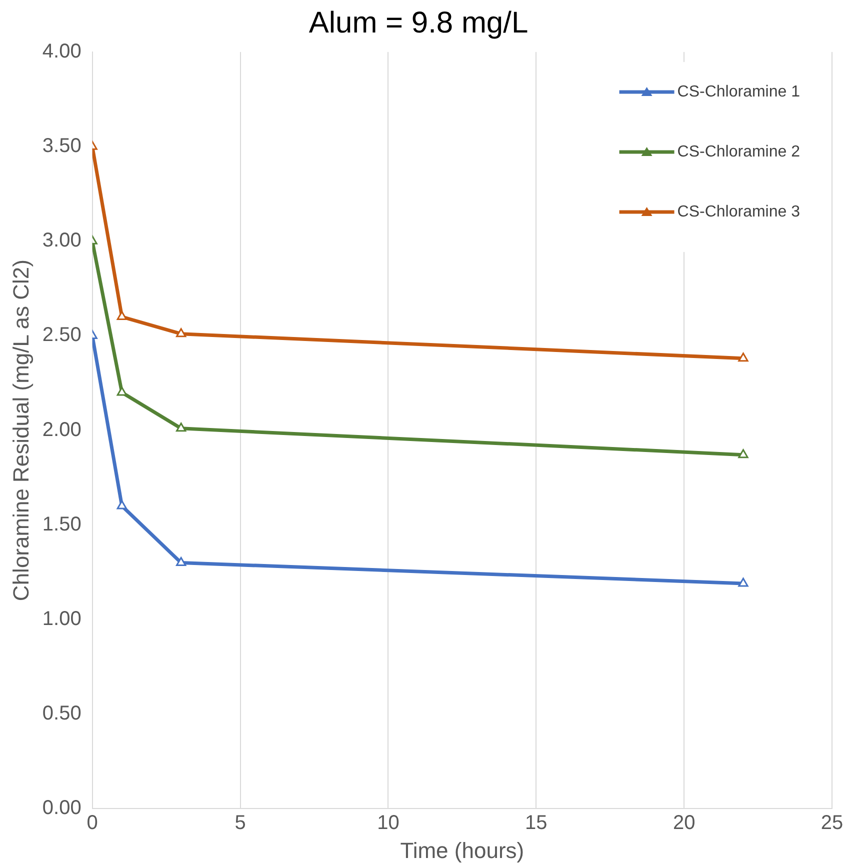 The image size is (857, 867). What do you see at coordinates (388, 823) in the screenshot?
I see `x-tick-label: 10` at bounding box center [388, 823].